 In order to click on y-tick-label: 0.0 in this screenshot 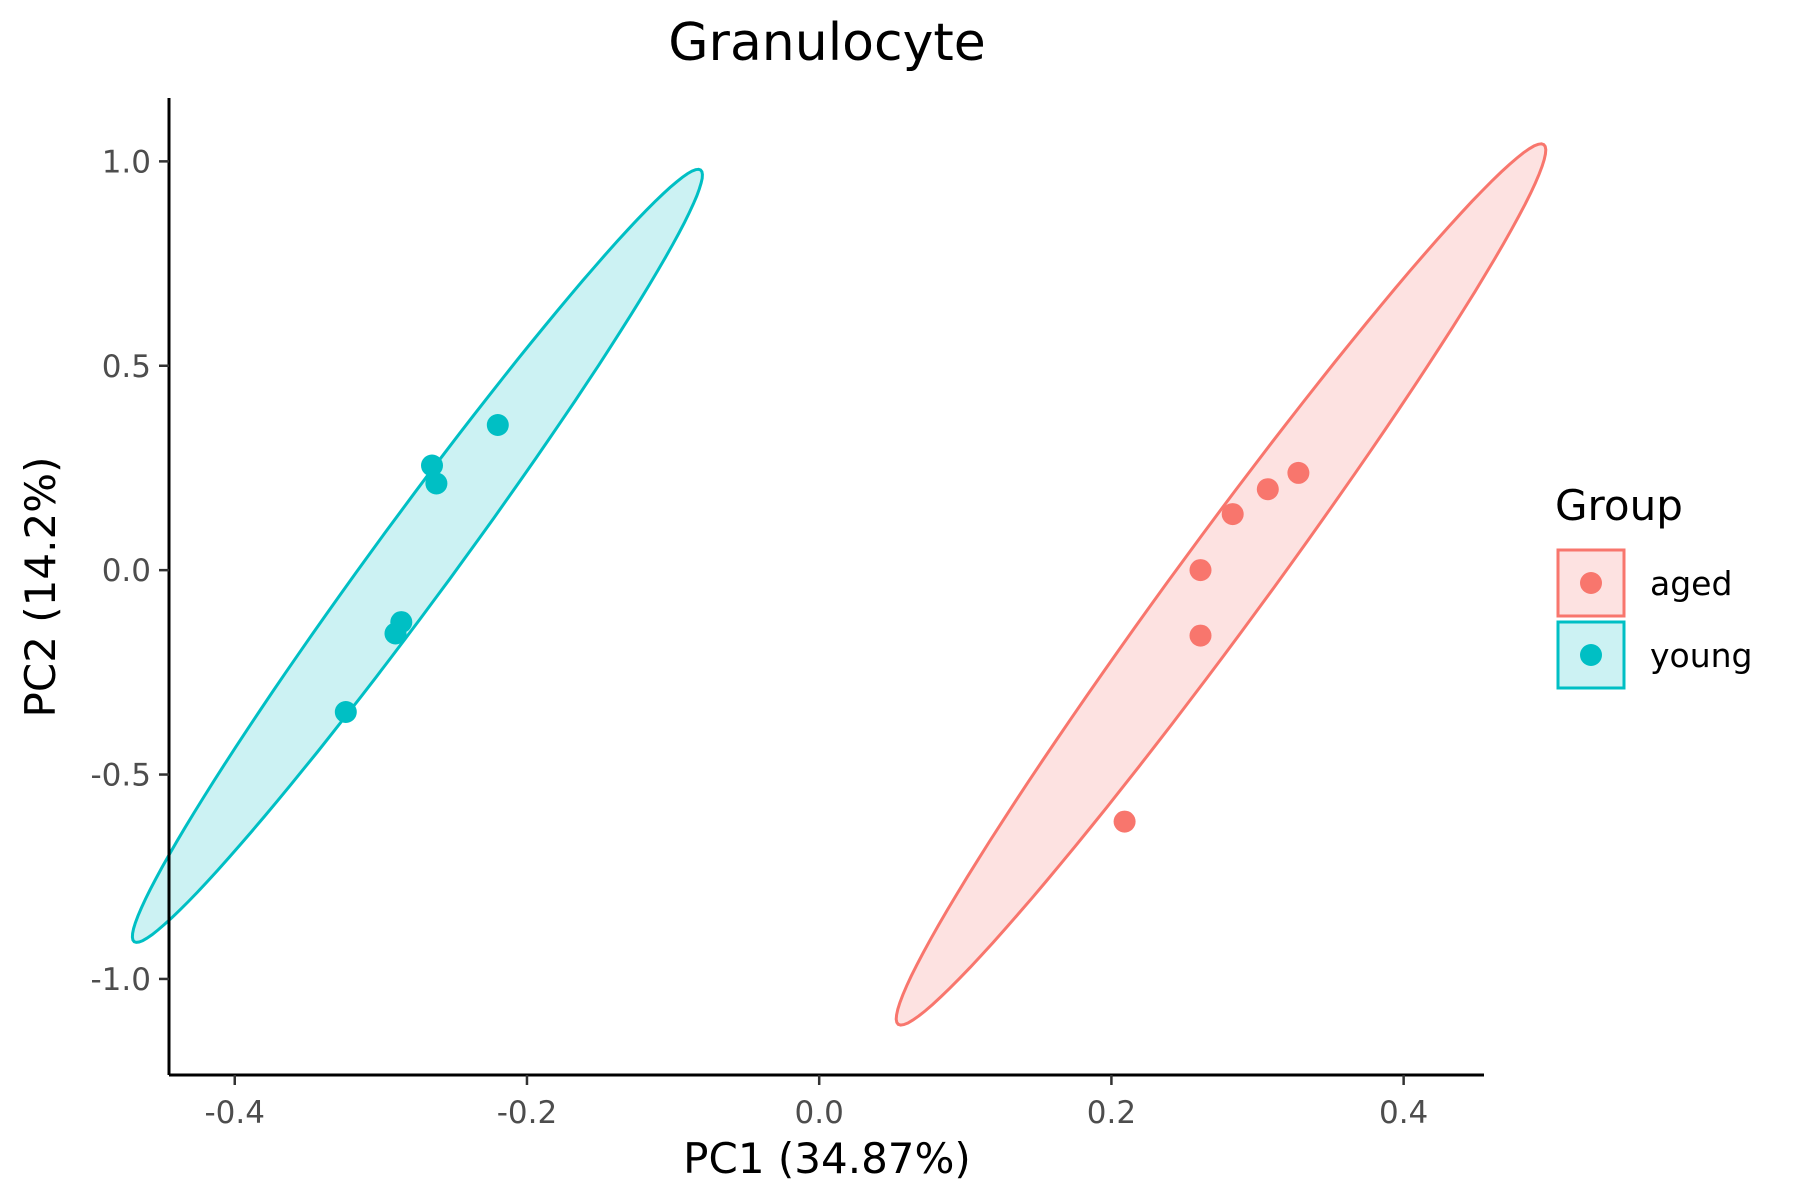, I will do `click(126, 571)`.